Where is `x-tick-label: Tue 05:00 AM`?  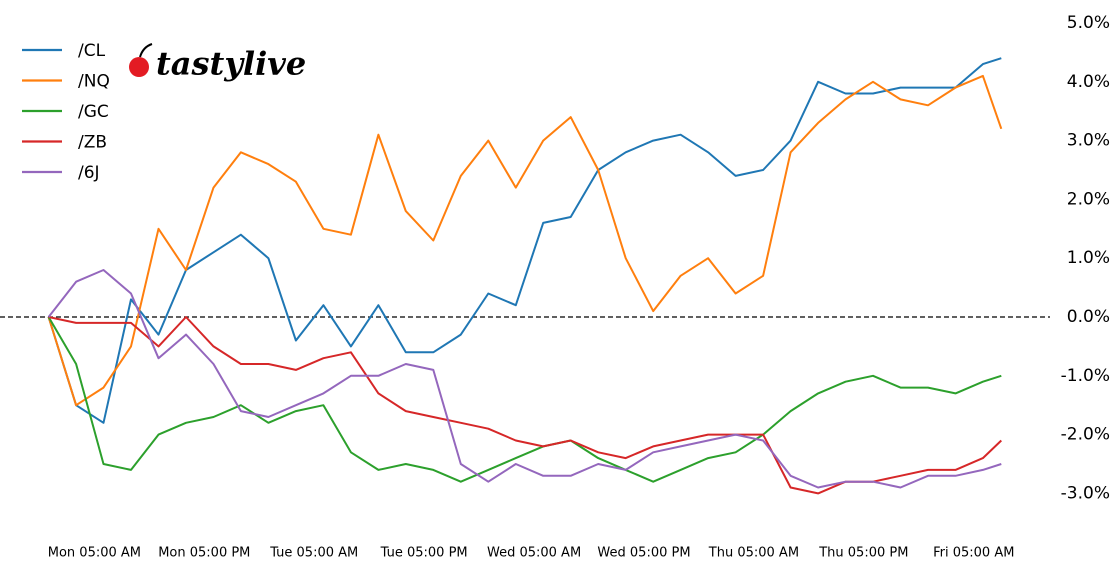
x-tick-label: Tue 05:00 AM is located at coordinates (313, 553).